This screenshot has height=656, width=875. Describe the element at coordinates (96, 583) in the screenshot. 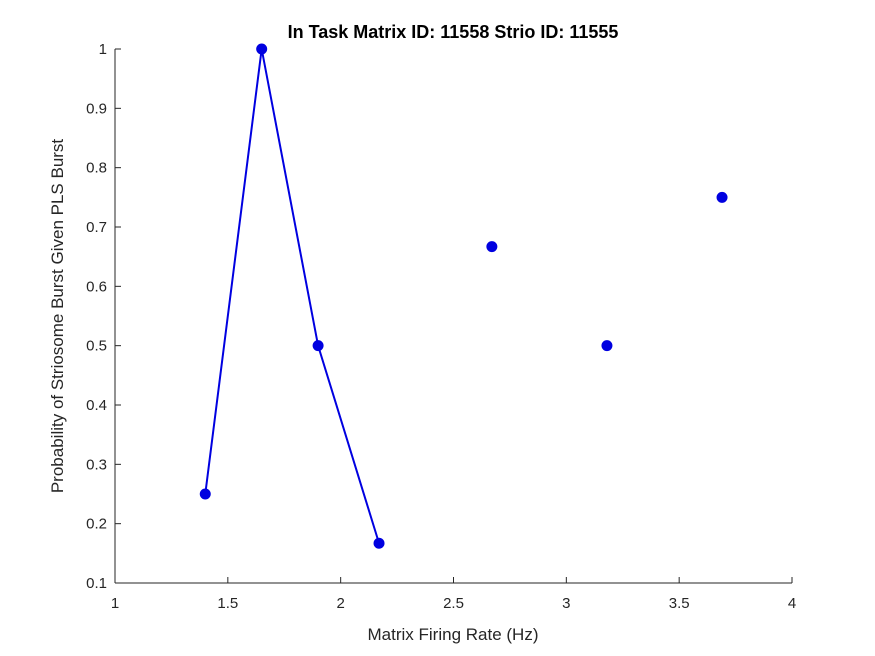

I see `y-tick-label: 0.1` at that location.